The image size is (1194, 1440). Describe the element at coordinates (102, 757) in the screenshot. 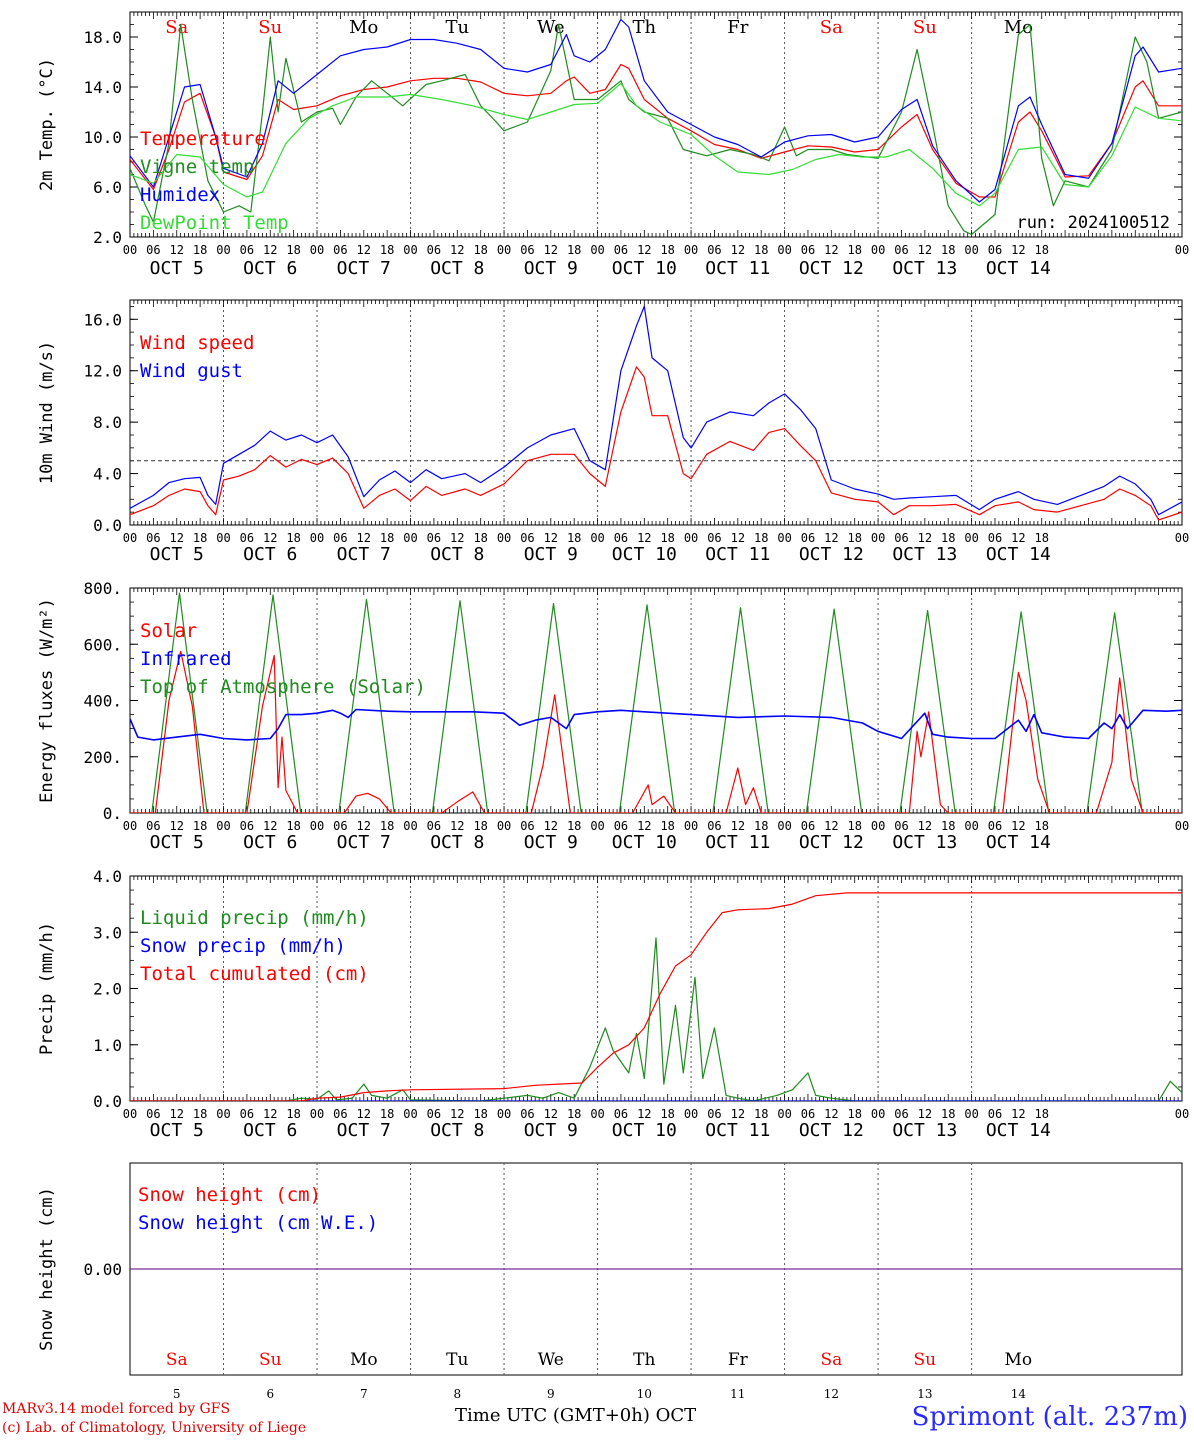

I see `y-tick-label: 200.` at that location.